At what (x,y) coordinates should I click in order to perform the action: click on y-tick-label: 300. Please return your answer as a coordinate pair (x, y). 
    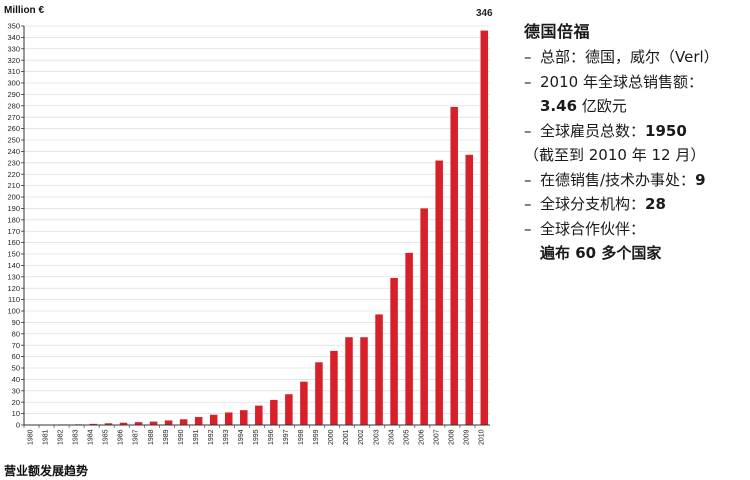
    Looking at the image, I should click on (13, 83).